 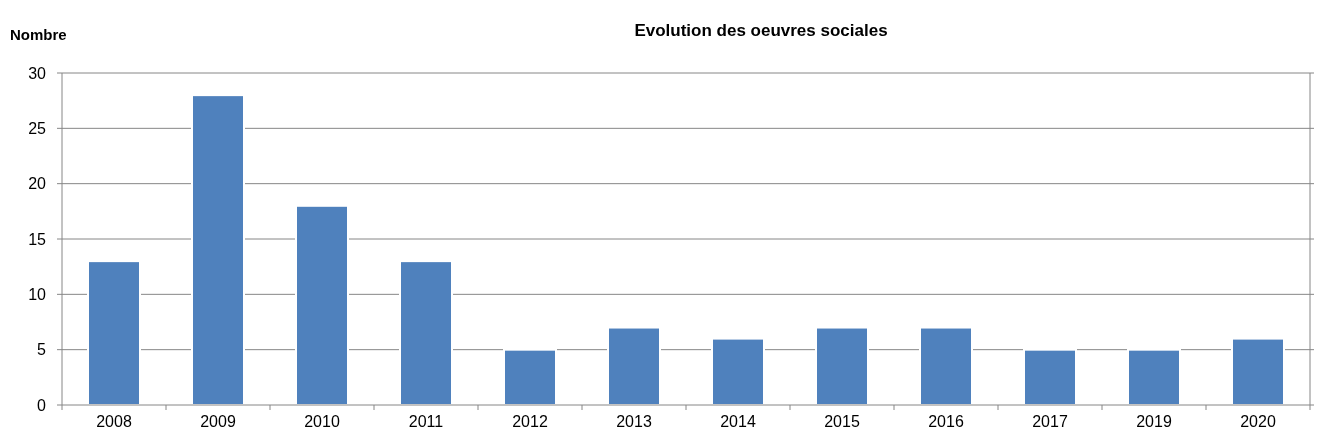 I want to click on y-axis-title: Nombre, so click(x=38, y=34).